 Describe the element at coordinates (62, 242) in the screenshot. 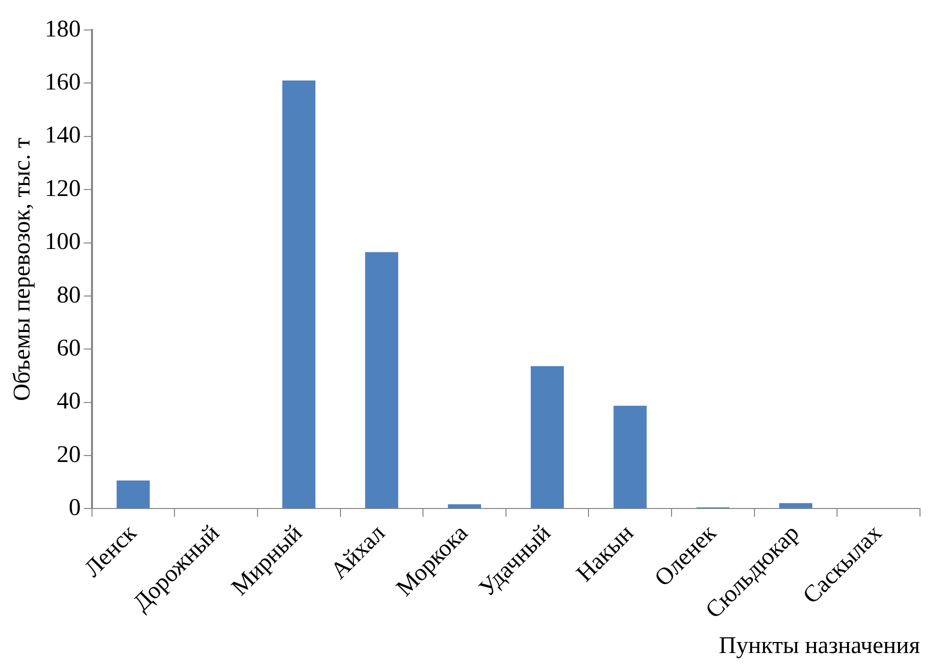

I see `y-tick-label: 100` at that location.